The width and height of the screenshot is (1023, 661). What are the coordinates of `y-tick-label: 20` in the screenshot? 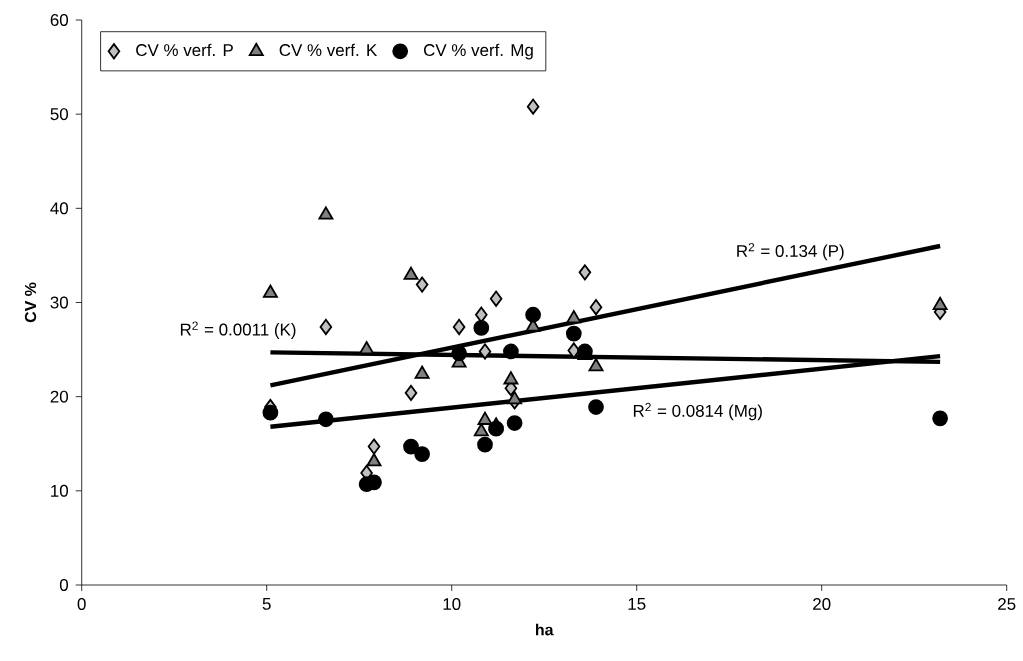 It's located at (59, 396).